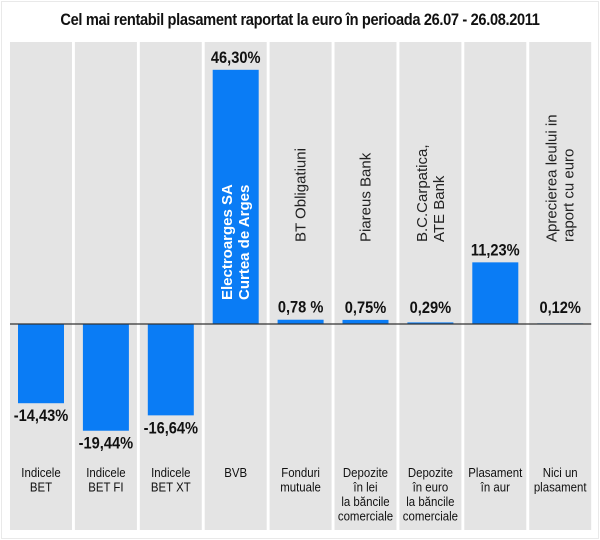  I want to click on instrument-label: raport cu euro, so click(569, 195).